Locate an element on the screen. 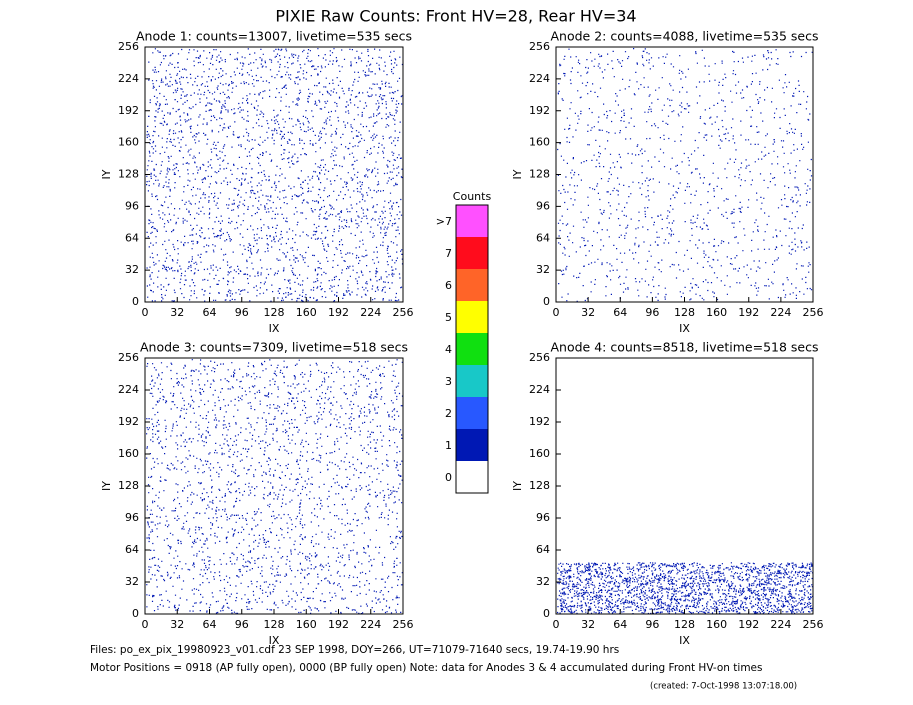 Image resolution: width=913 pixels, height=705 pixels. colorbar-label: 0 is located at coordinates (448, 477).